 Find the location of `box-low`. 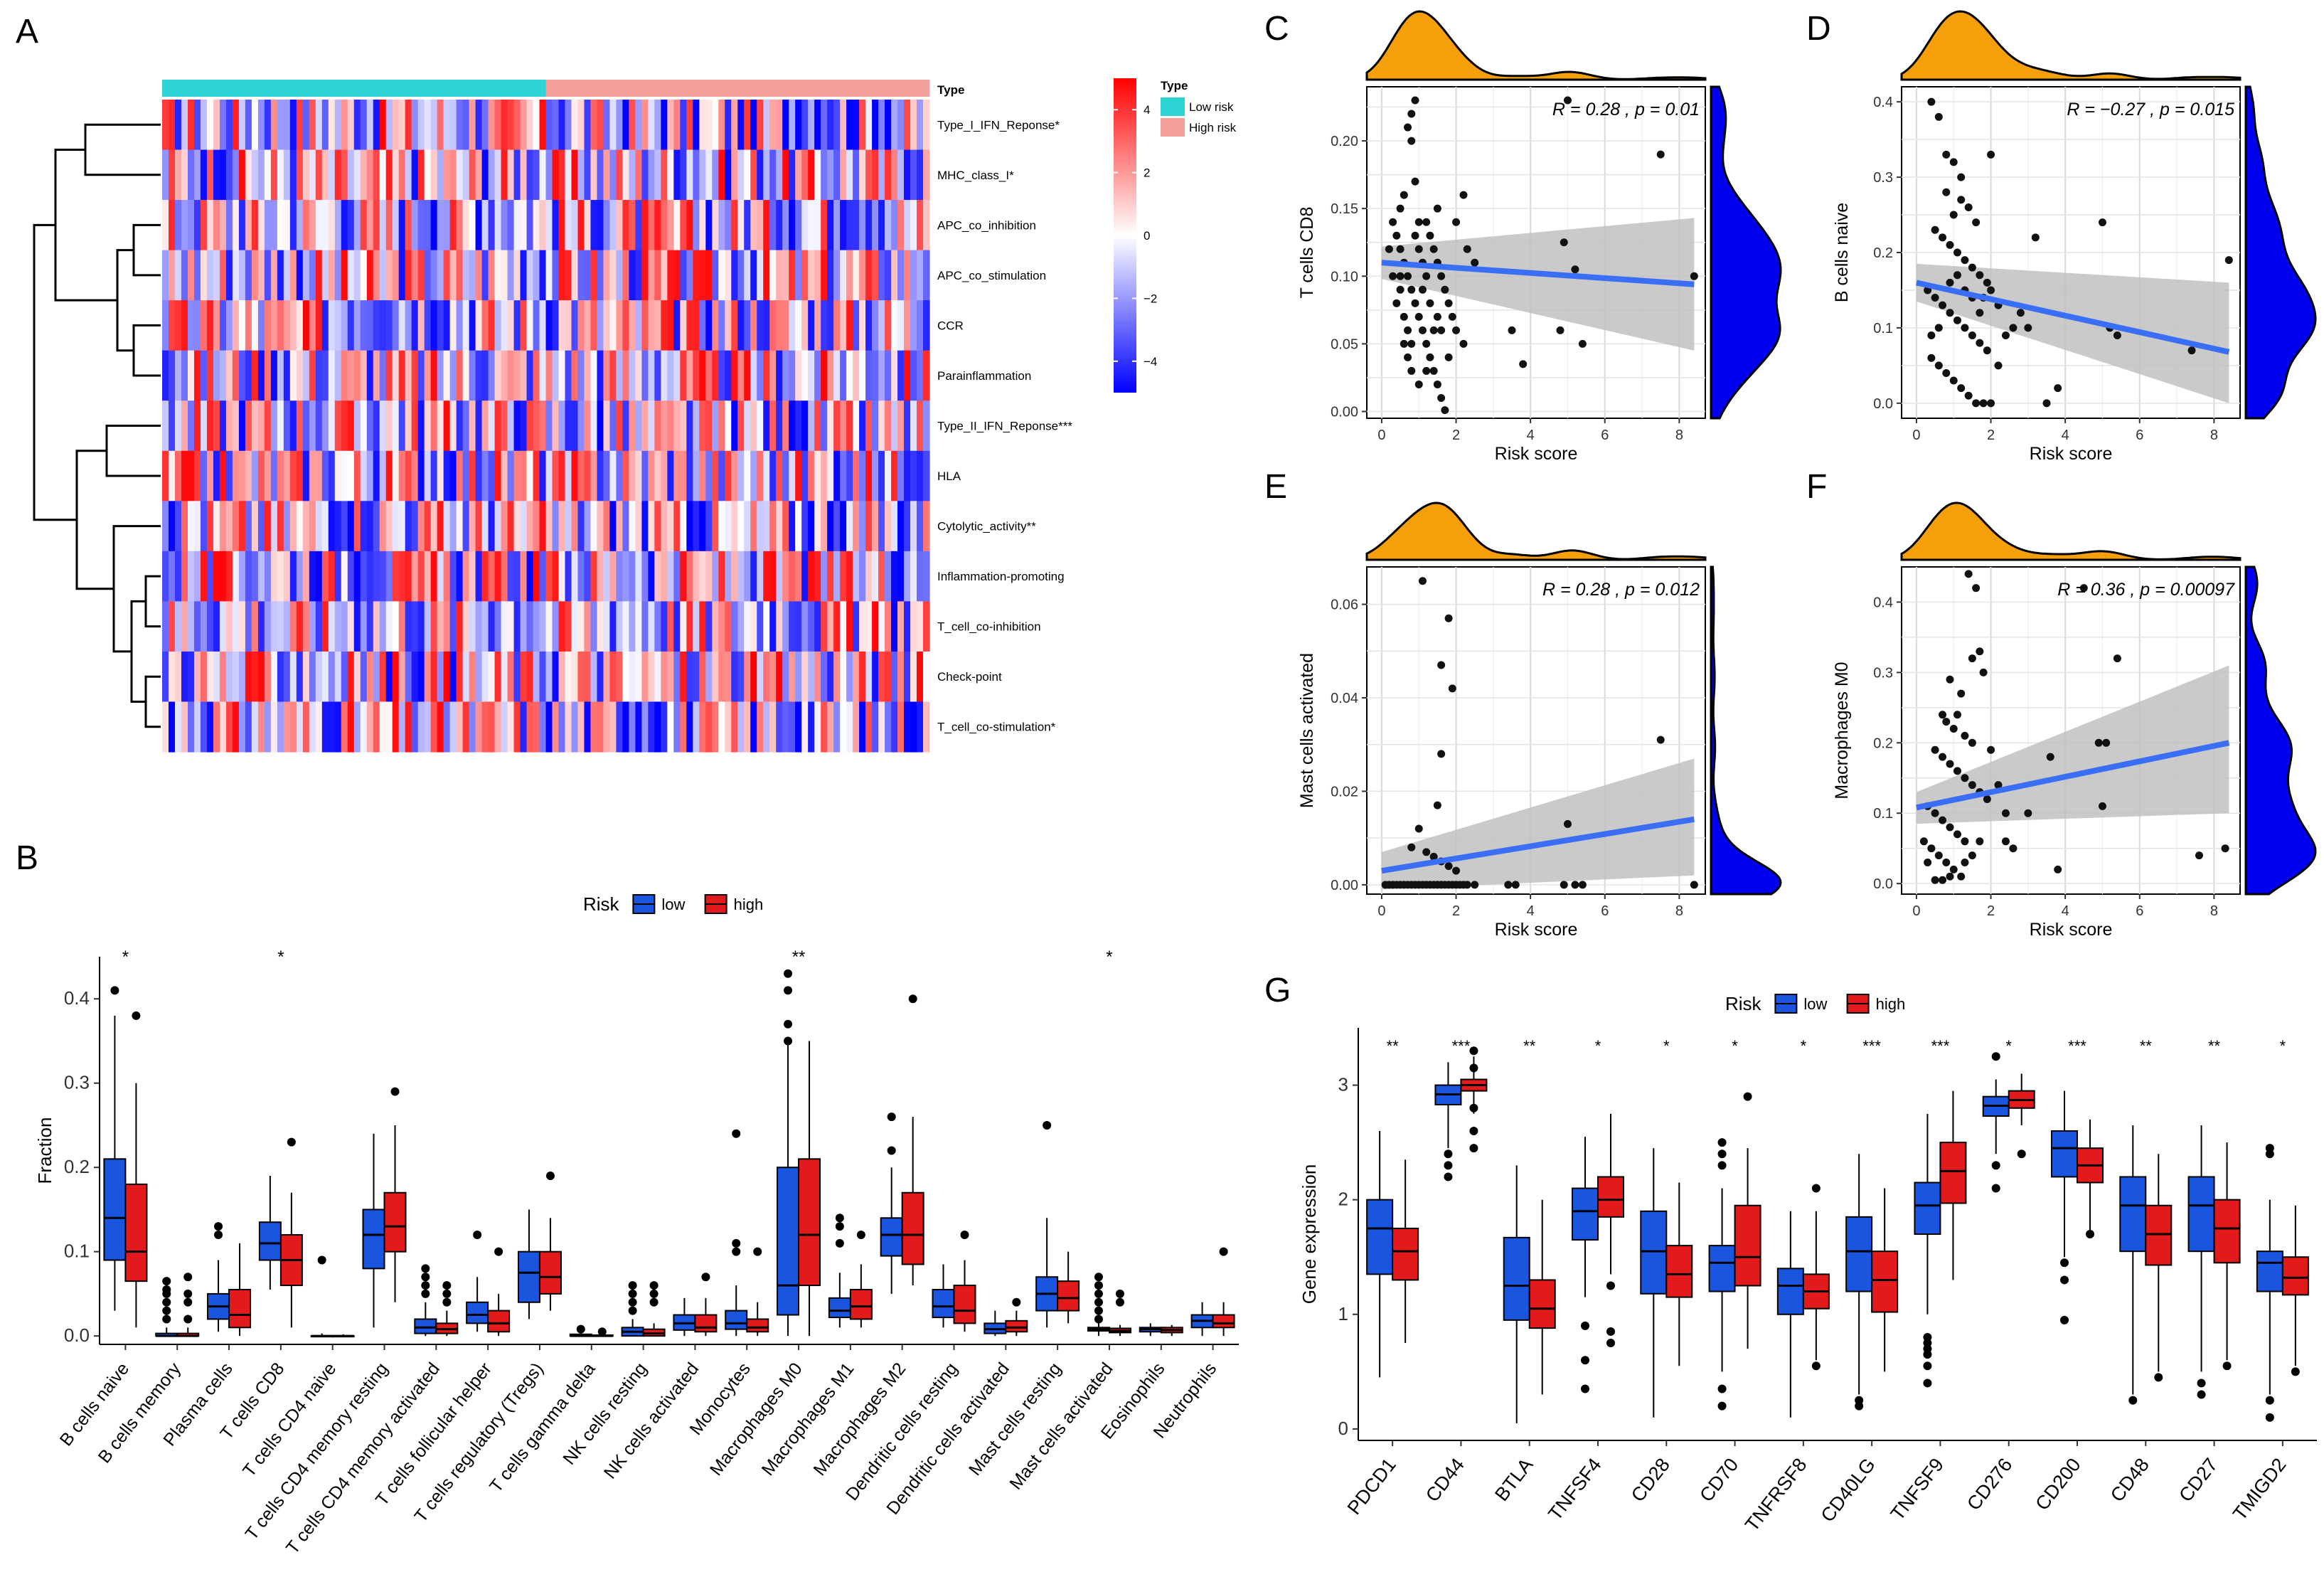

box-low is located at coordinates (115, 1209).